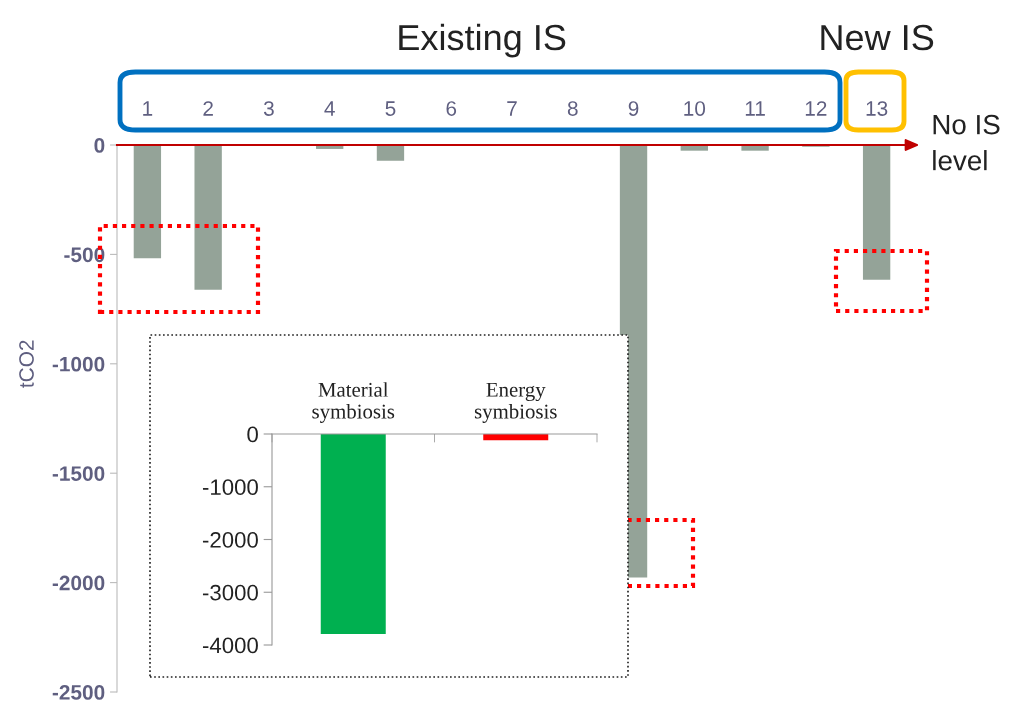  What do you see at coordinates (633, 108) in the screenshot?
I see `x-tick-label: 9` at bounding box center [633, 108].